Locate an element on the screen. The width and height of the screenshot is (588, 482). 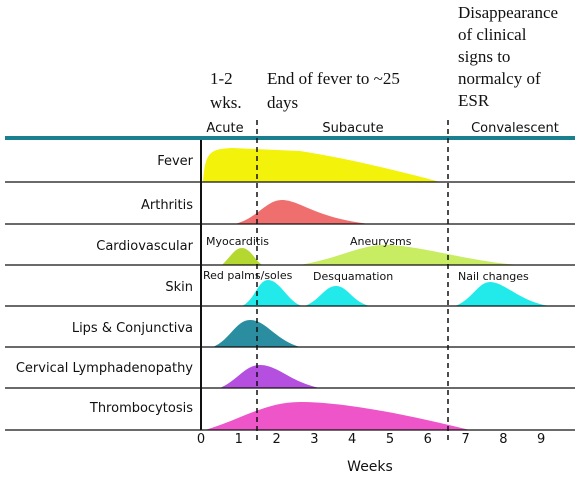
annotation: Disappearance is located at coordinates (508, 12).